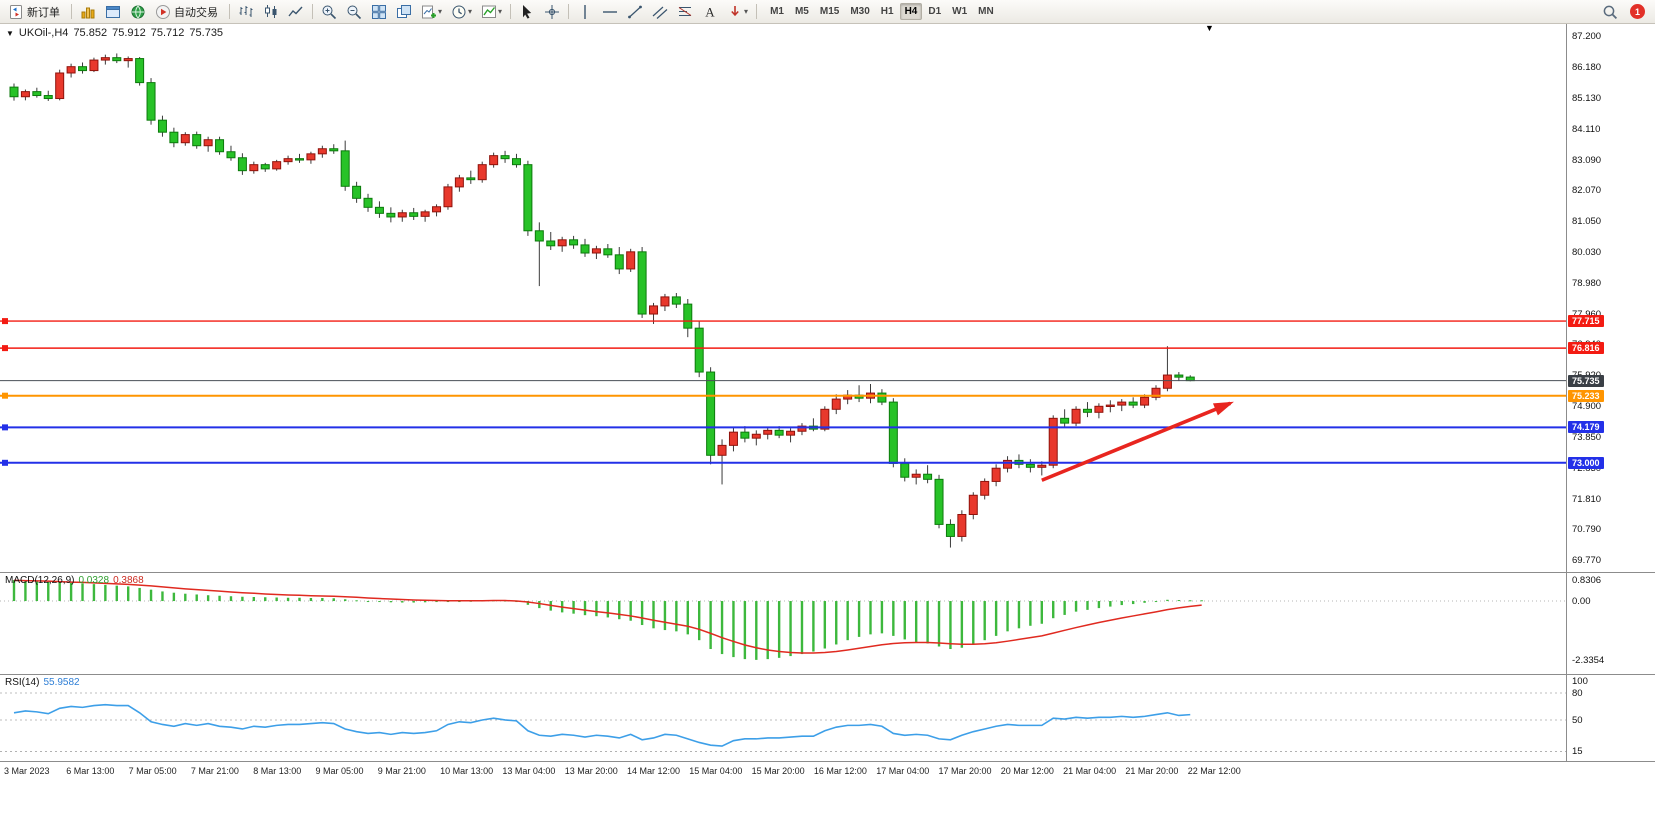 The image size is (1655, 828). Describe the element at coordinates (660, 12) in the screenshot. I see `channel-button` at that location.